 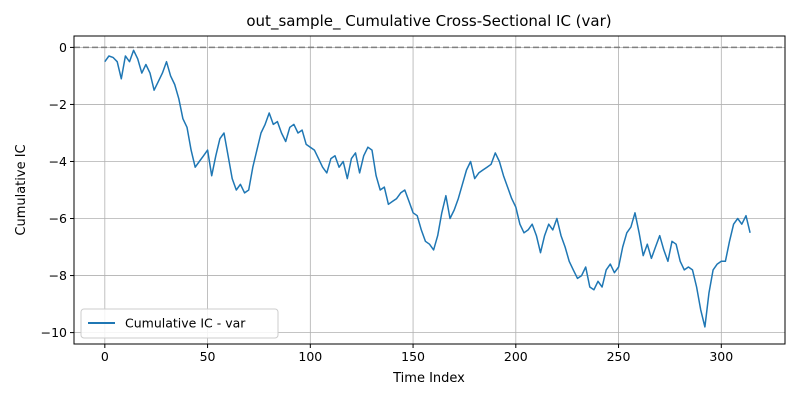 What do you see at coordinates (185, 323) in the screenshot?
I see `legend-label: Cumulative IC - var` at bounding box center [185, 323].